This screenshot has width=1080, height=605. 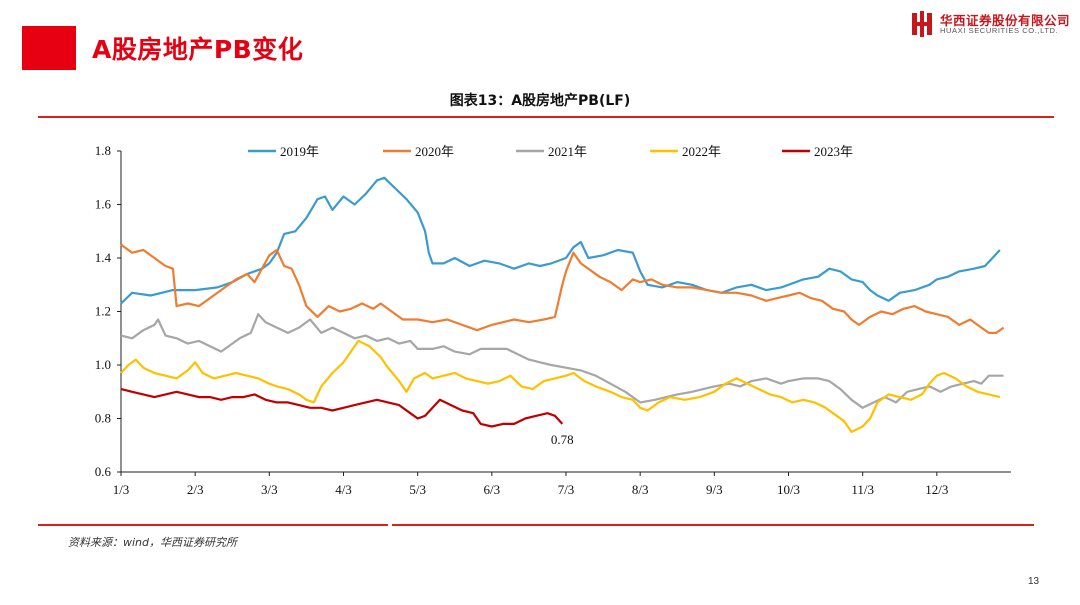 What do you see at coordinates (121, 489) in the screenshot?
I see `x-tick-label: 1/3` at bounding box center [121, 489].